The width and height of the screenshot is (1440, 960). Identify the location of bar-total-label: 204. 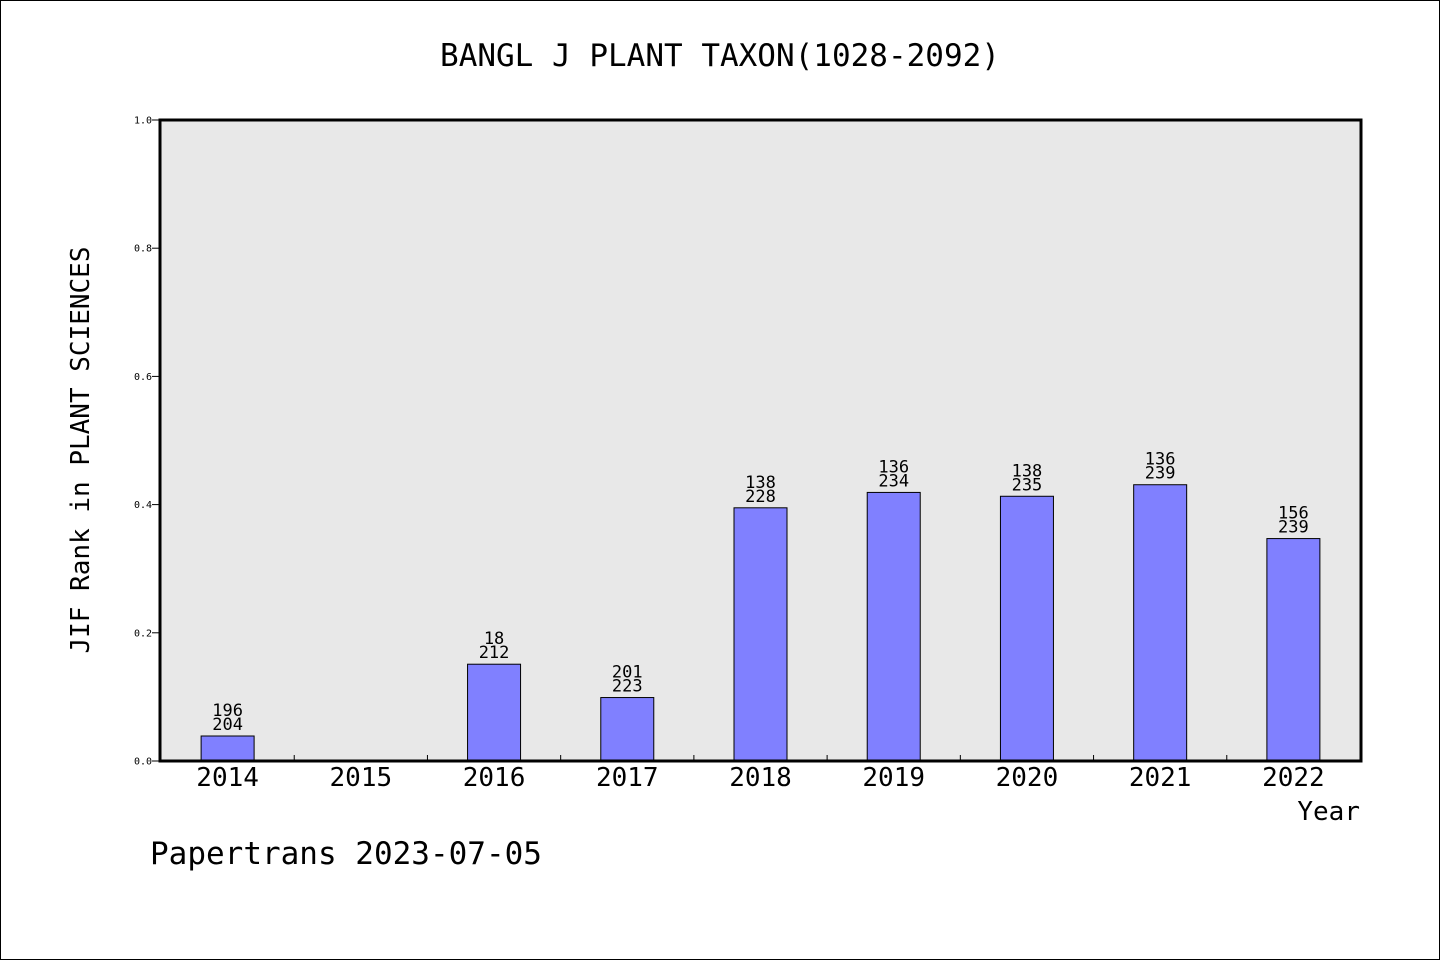
(227, 725).